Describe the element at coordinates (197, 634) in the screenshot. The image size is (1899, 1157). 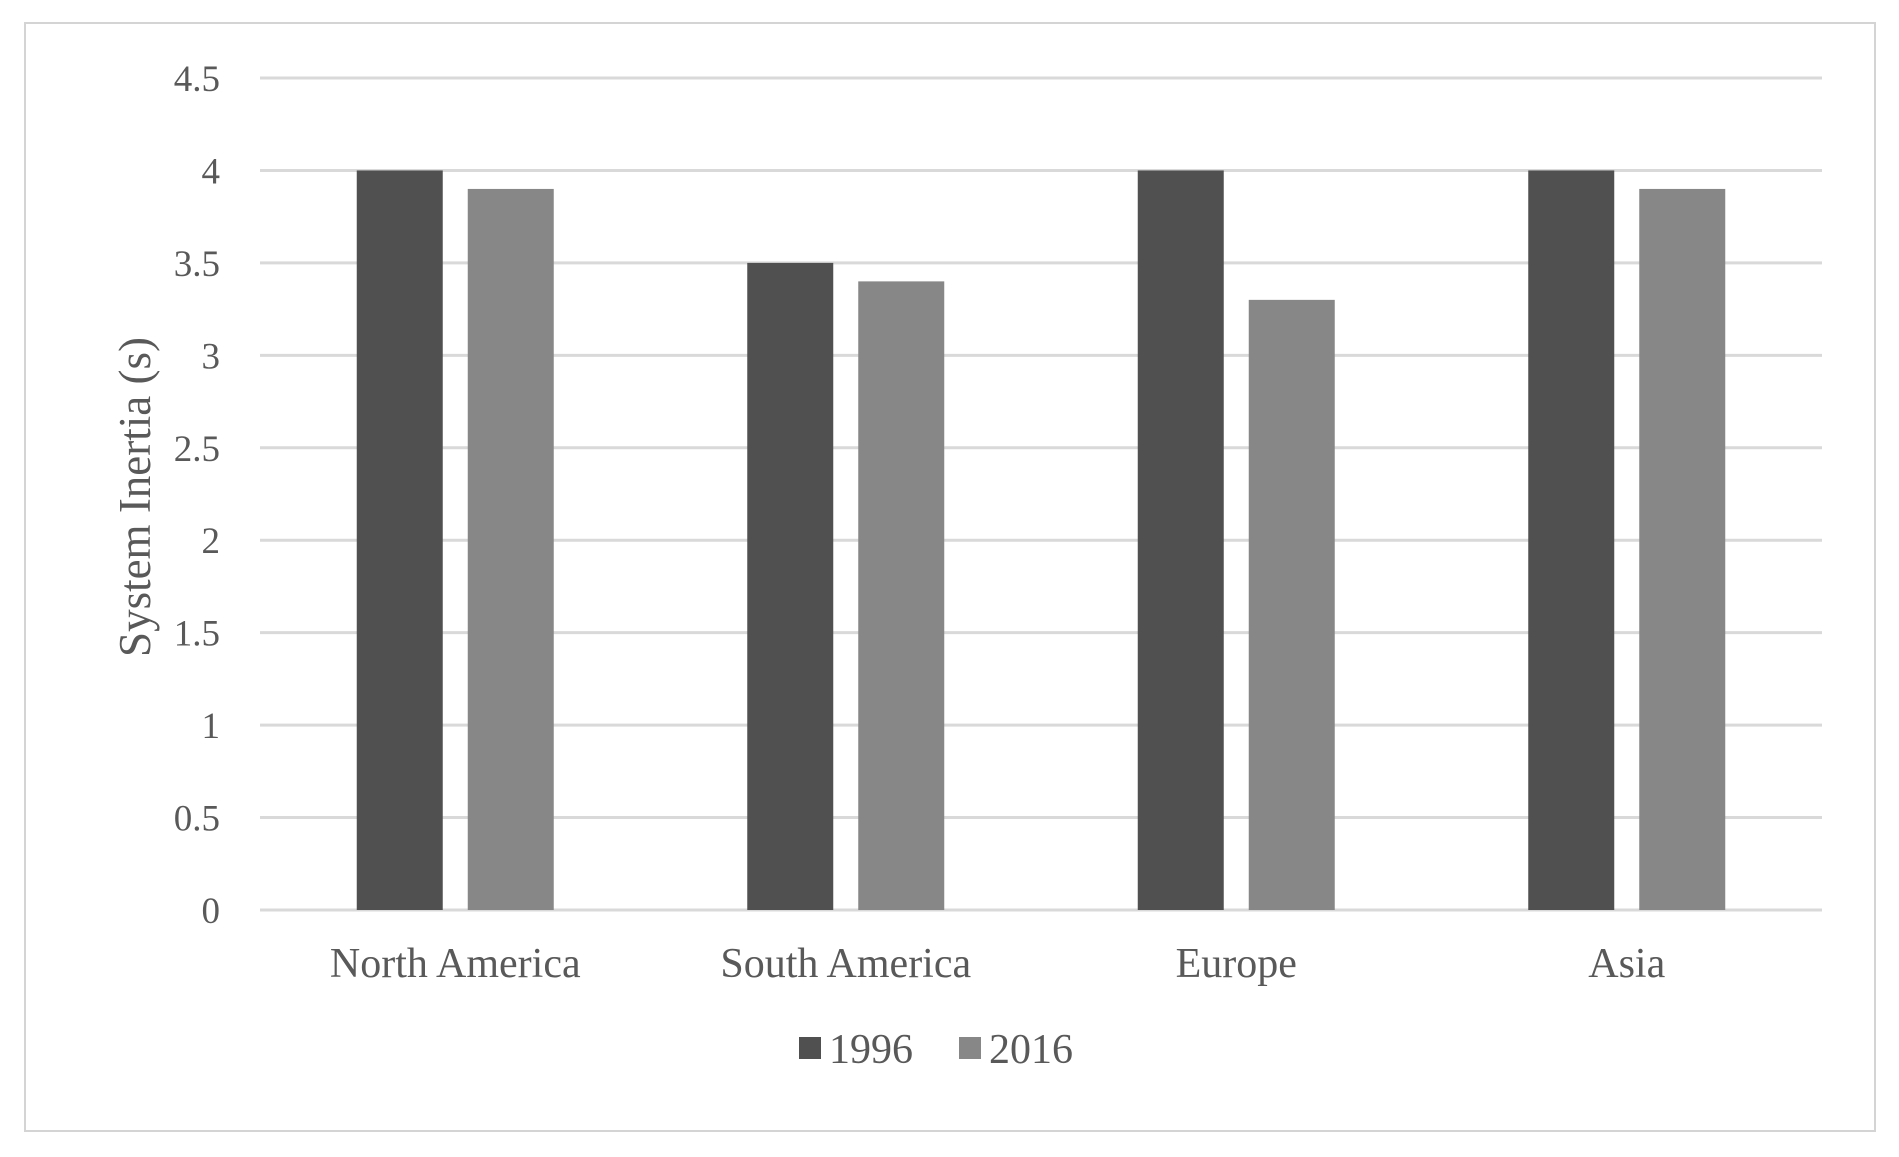
I see `y-tick-label-3: 1.5` at that location.